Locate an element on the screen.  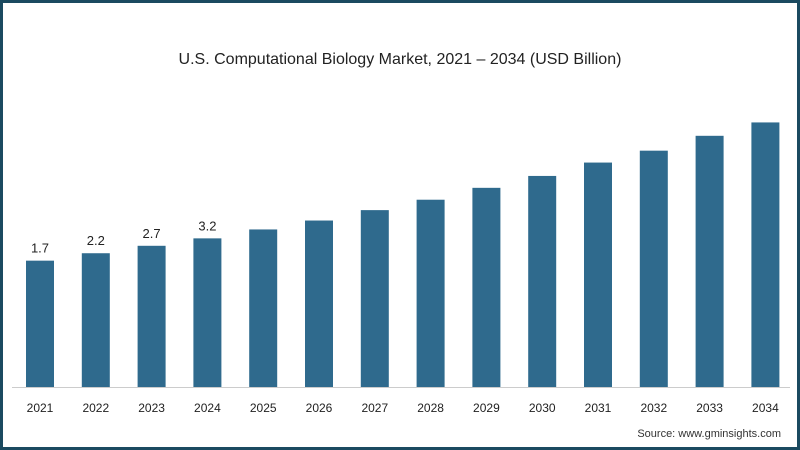
x-tick-label: 2024 is located at coordinates (207, 408).